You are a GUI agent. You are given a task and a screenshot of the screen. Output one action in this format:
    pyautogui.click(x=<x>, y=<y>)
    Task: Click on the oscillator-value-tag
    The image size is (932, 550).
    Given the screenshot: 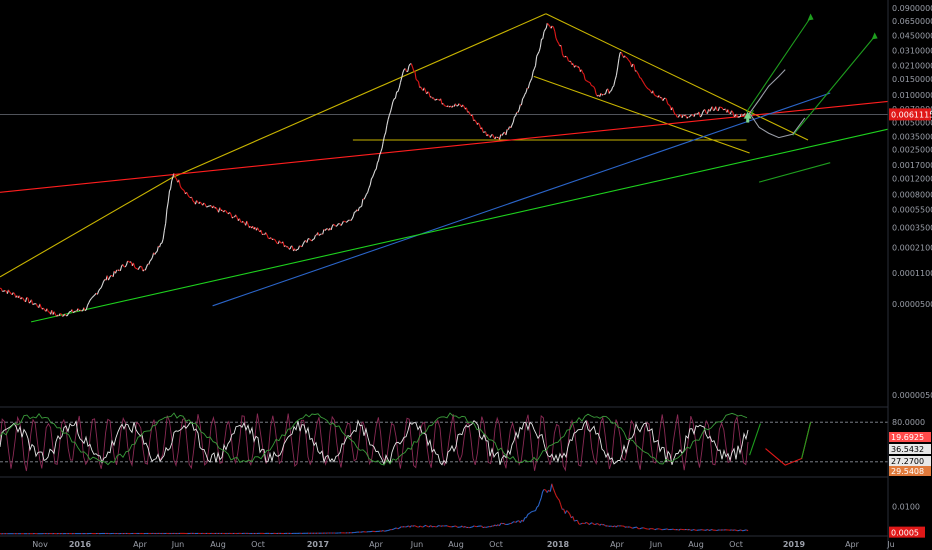 What is the action you would take?
    pyautogui.click(x=910, y=449)
    